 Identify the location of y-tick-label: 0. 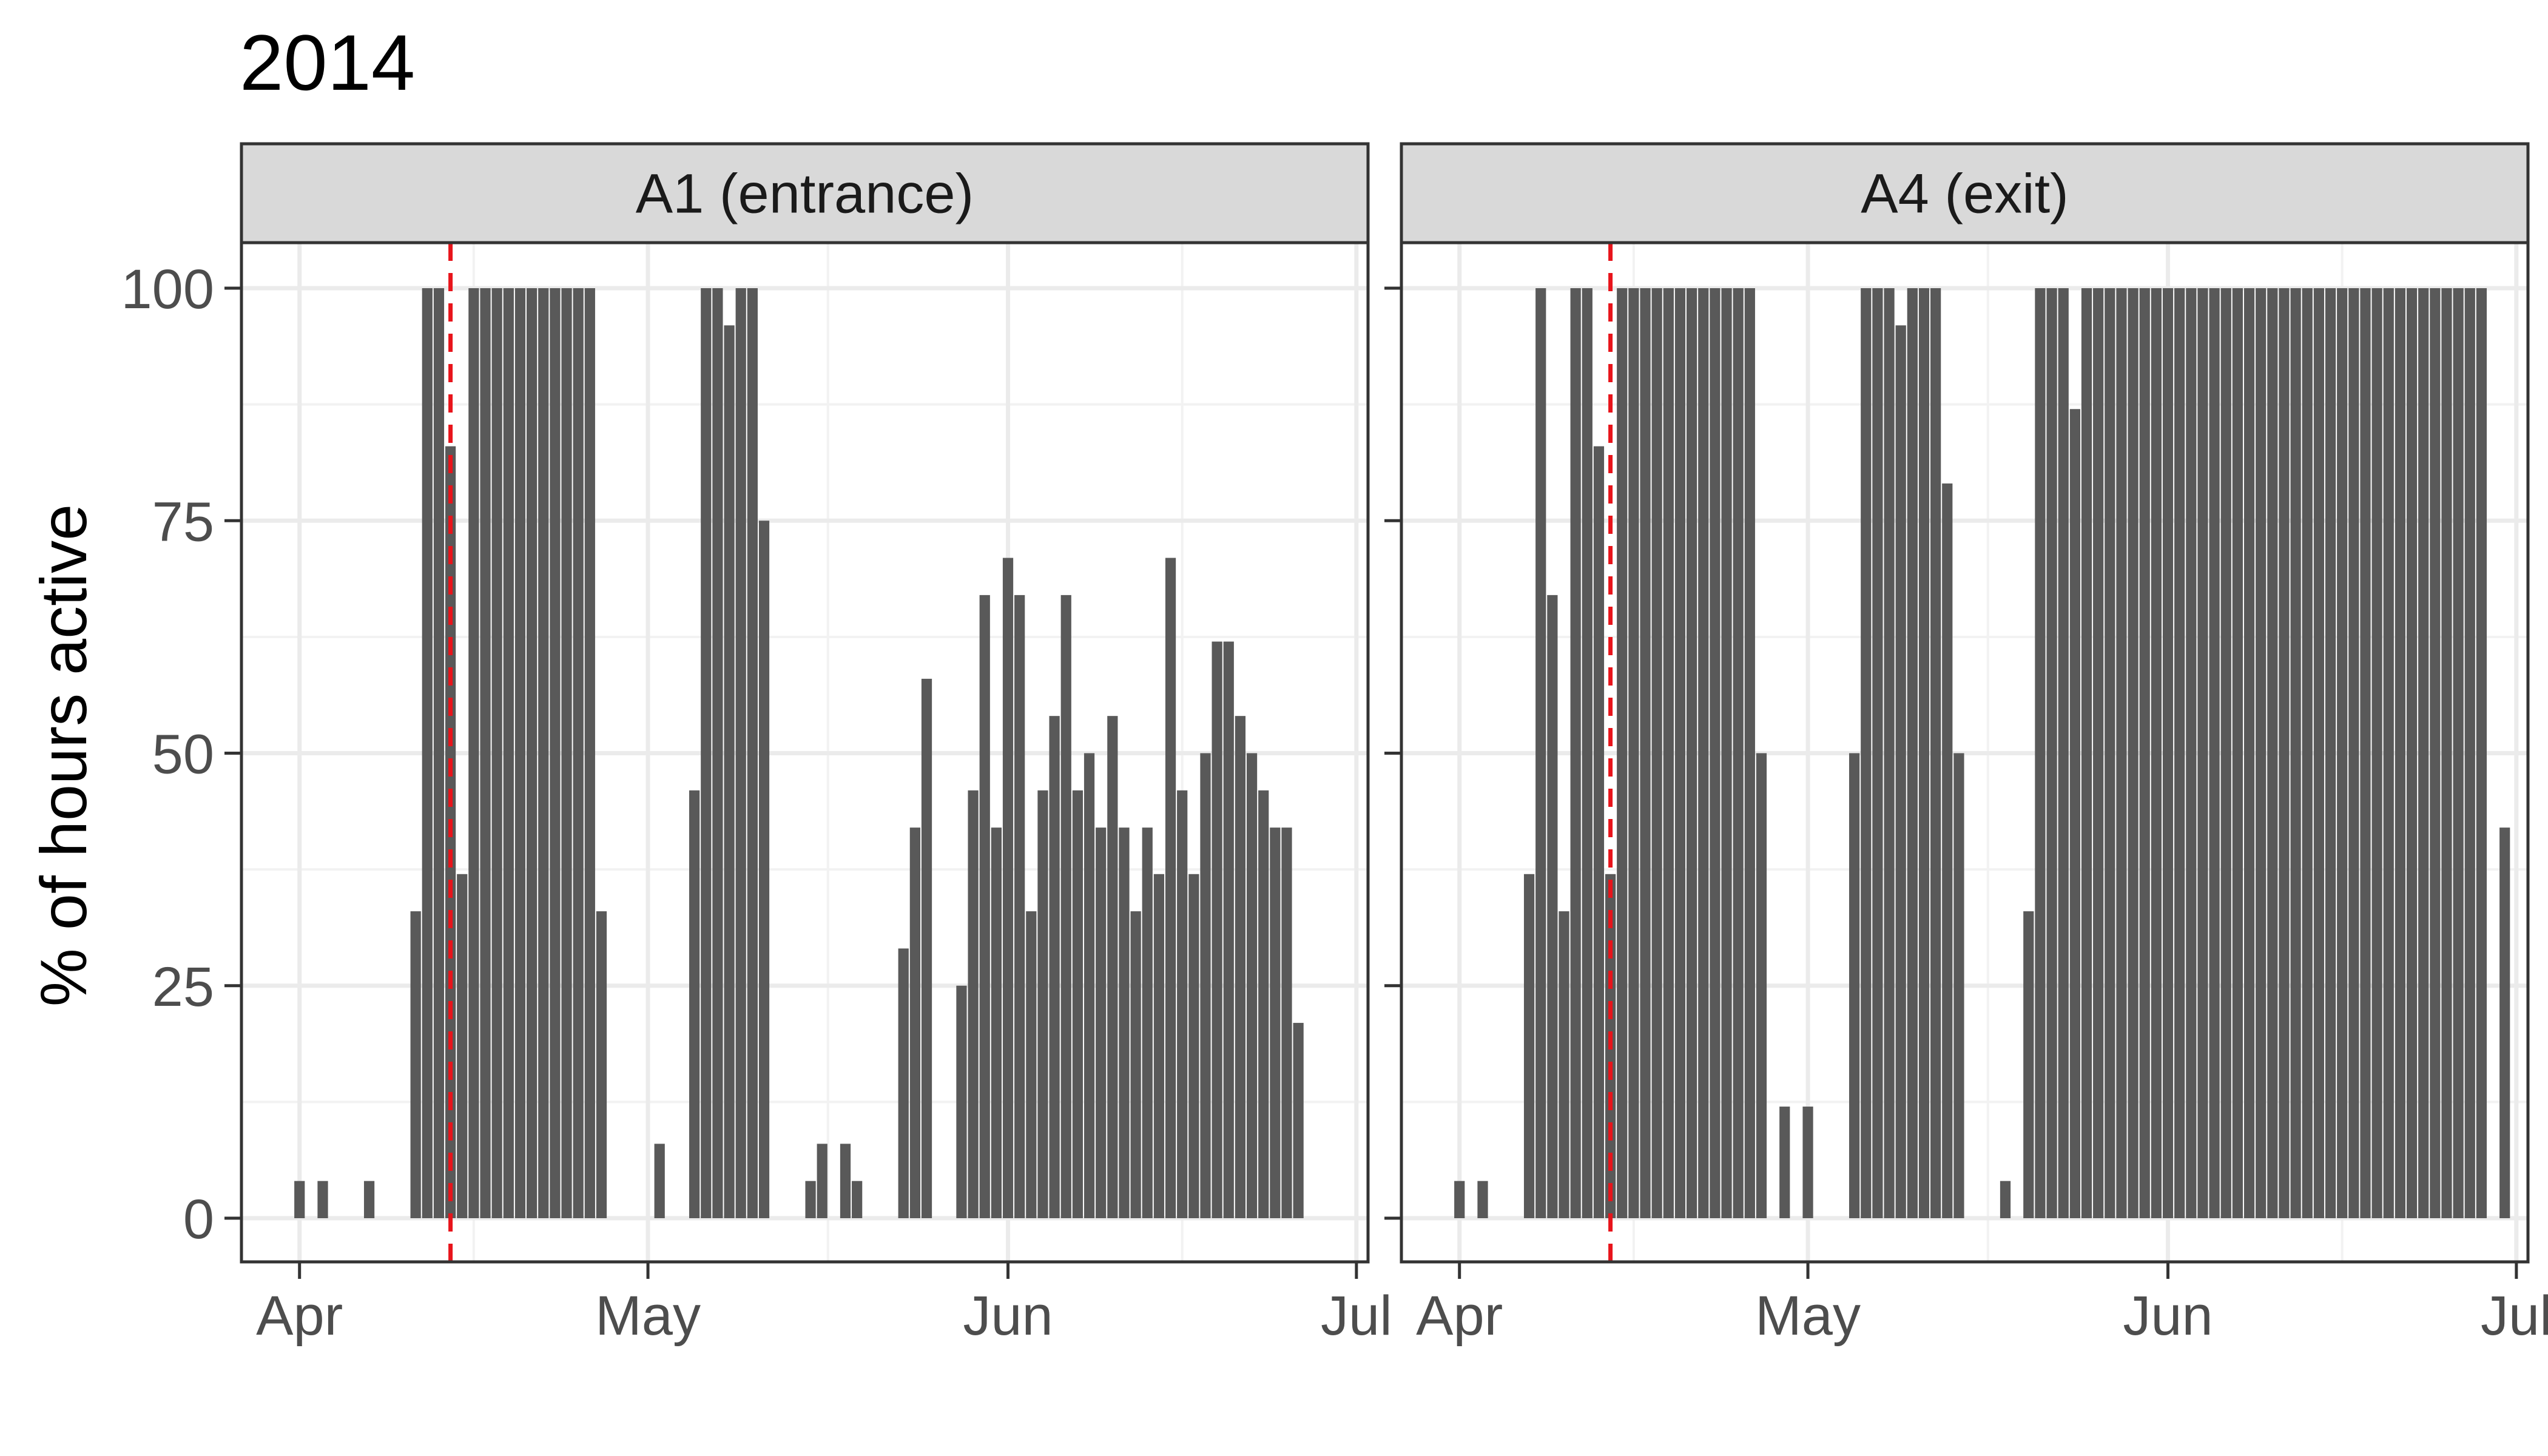
(198, 1219).